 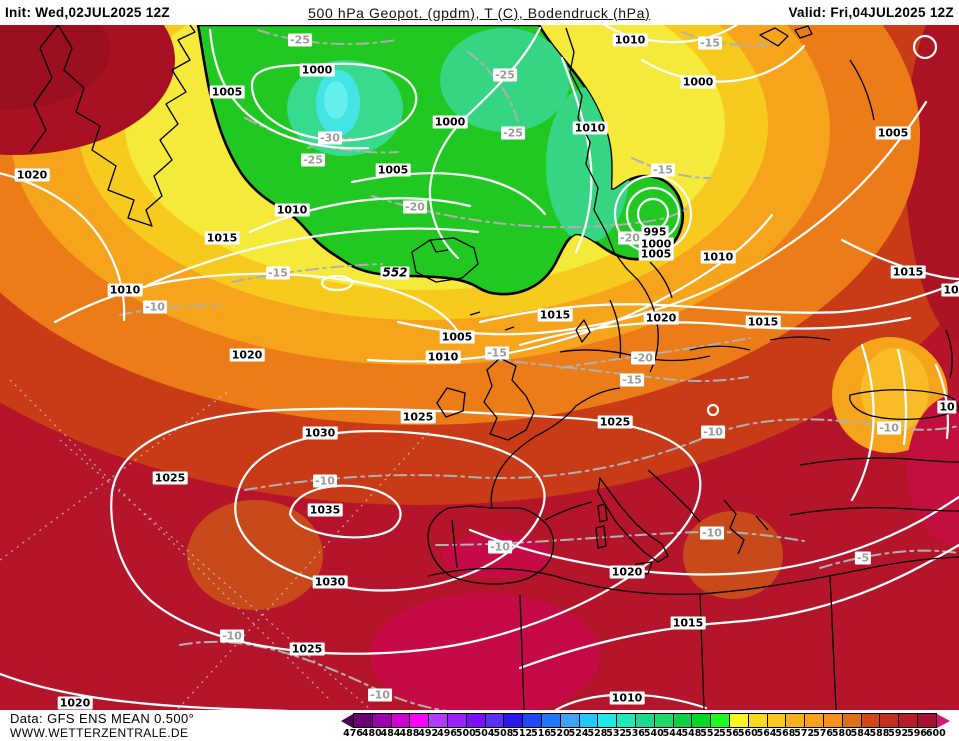 I want to click on scale-tick: 500, so click(x=465, y=733).